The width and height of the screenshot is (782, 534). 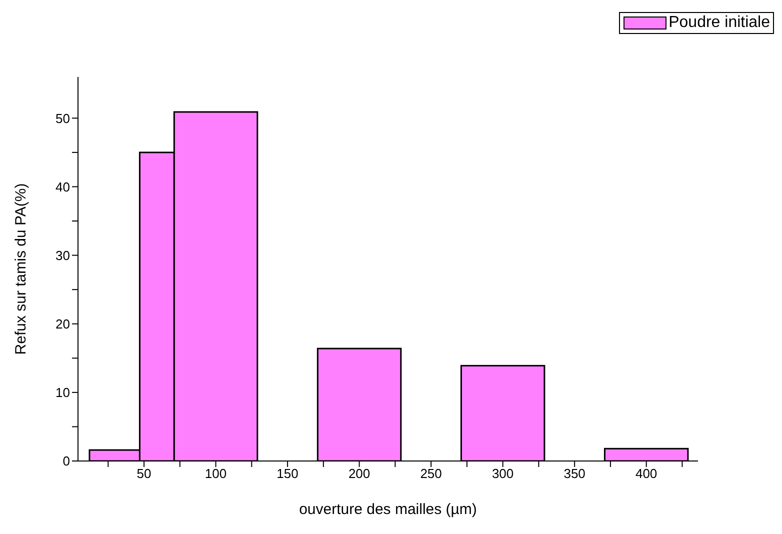 I want to click on y-axis-title: Refux sur tamis du PA(%), so click(x=21, y=269).